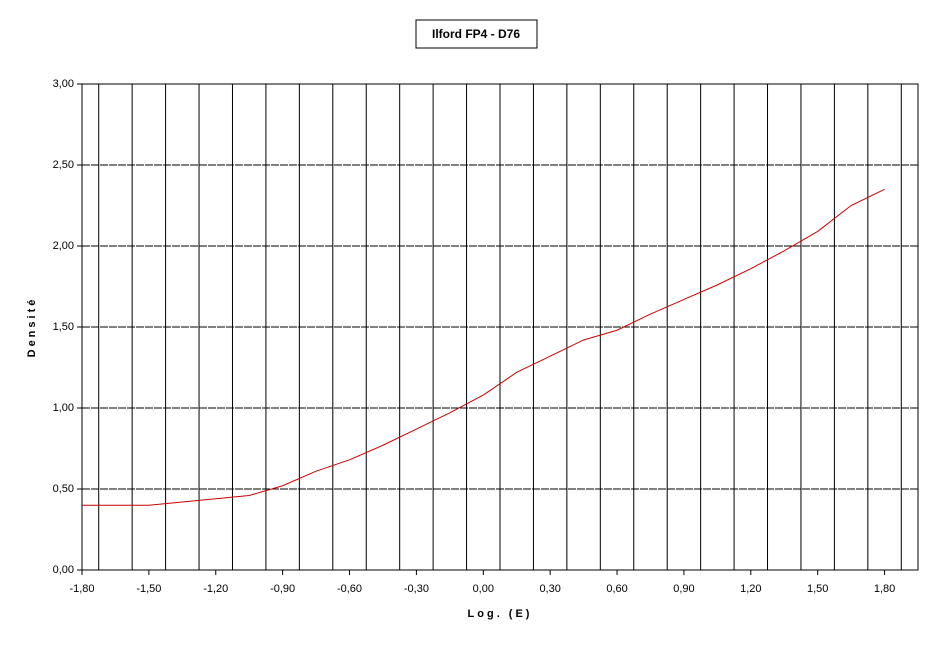 This screenshot has width=952, height=646. Describe the element at coordinates (81, 589) in the screenshot. I see `x-tick-label: -1,80` at that location.